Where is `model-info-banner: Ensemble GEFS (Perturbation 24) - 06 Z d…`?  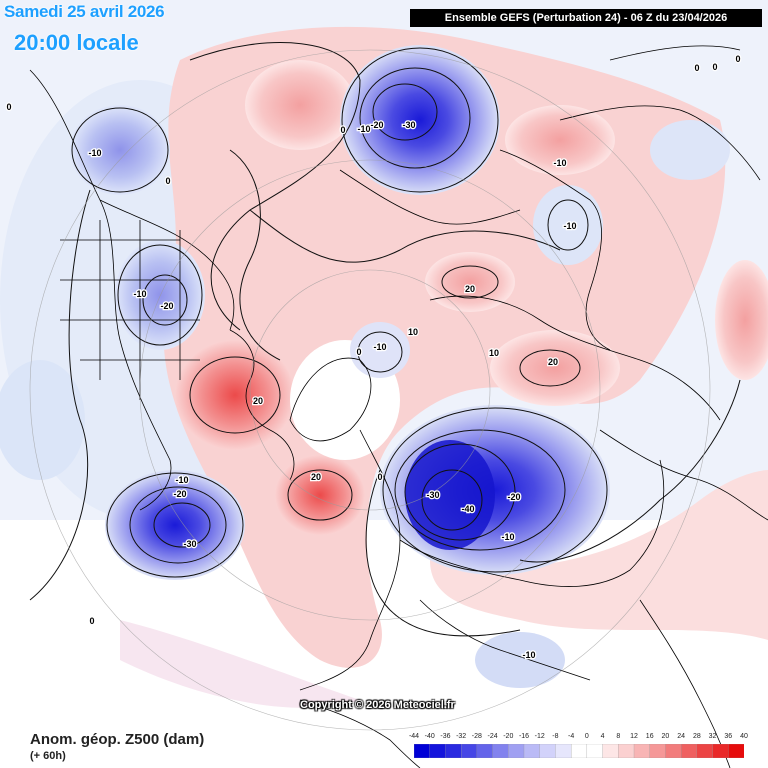 model-info-banner: Ensemble GEFS (Perturbation 24) - 06 Z d… is located at coordinates (586, 18).